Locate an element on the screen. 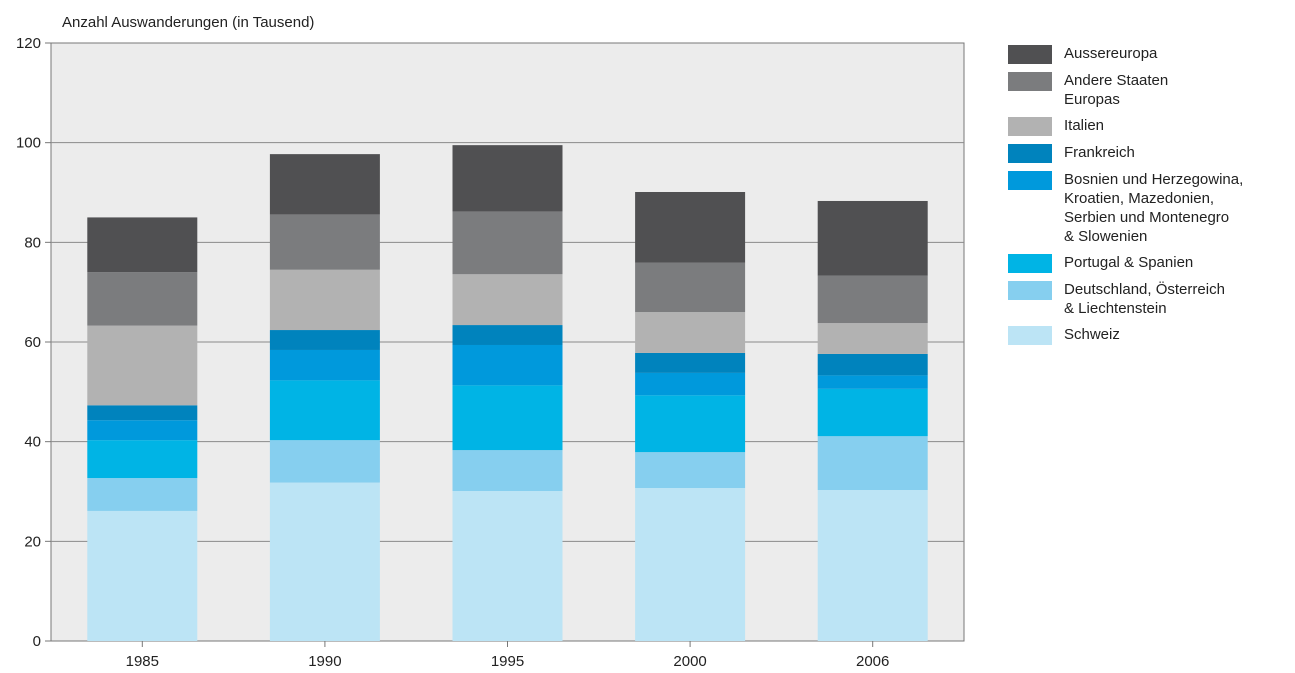 The height and width of the screenshot is (673, 1295). bar-stack-1985 is located at coordinates (142, 429).